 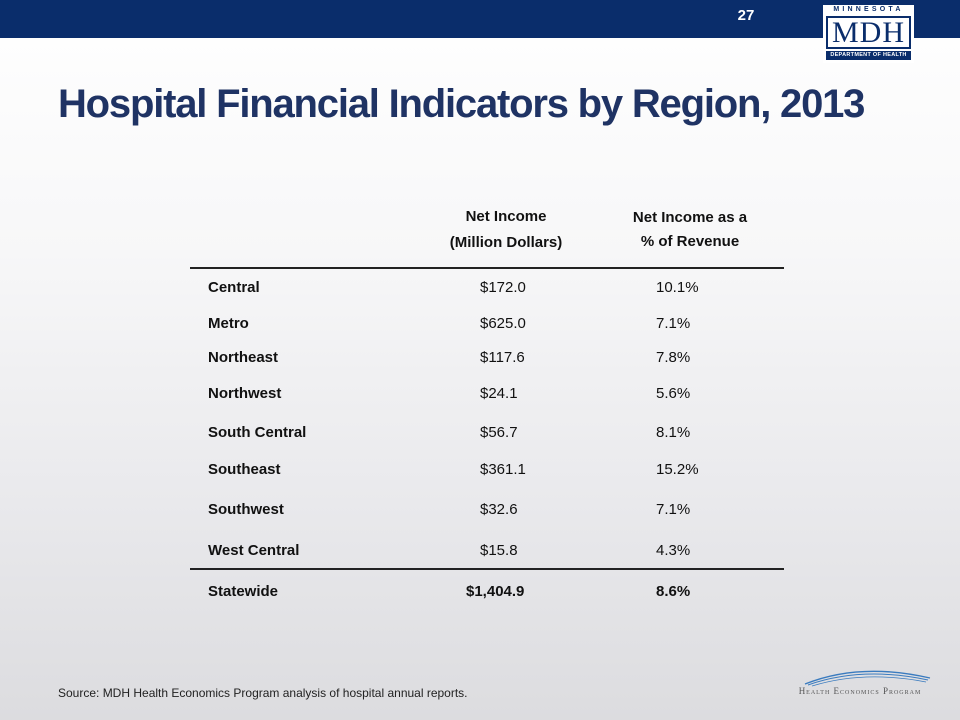 What do you see at coordinates (228, 323) in the screenshot?
I see `region-cell: Metro` at bounding box center [228, 323].